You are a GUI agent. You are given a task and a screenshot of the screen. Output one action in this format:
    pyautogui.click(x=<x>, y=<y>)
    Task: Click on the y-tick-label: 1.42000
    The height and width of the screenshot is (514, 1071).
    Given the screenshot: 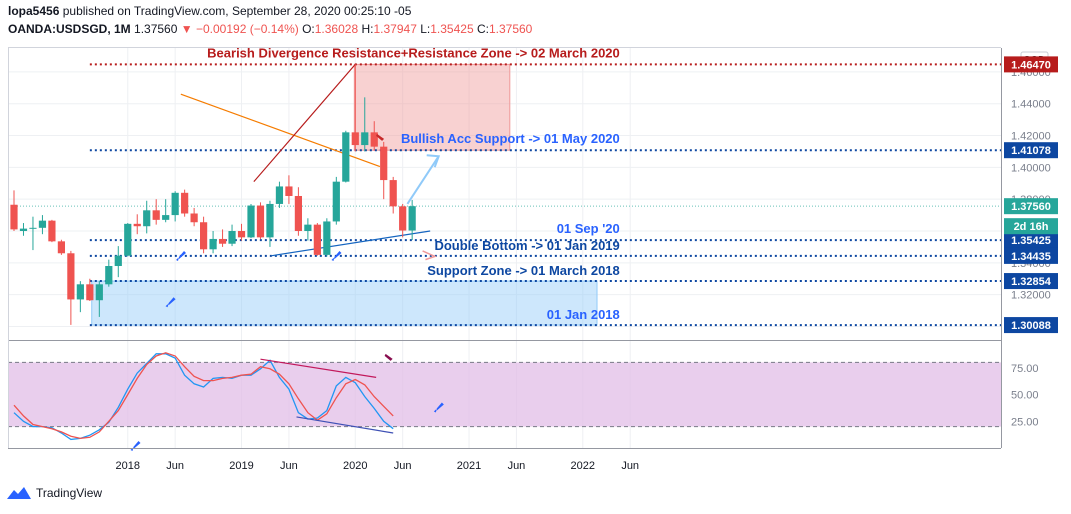 What is the action you would take?
    pyautogui.click(x=1031, y=137)
    